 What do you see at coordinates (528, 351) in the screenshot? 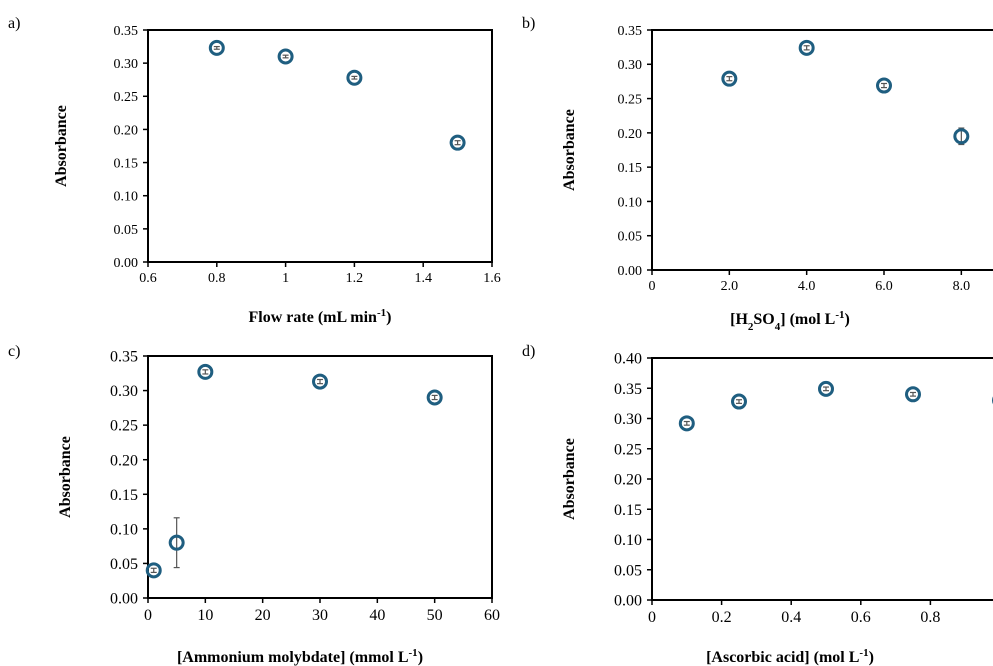
I see `panel-label: d)` at bounding box center [528, 351].